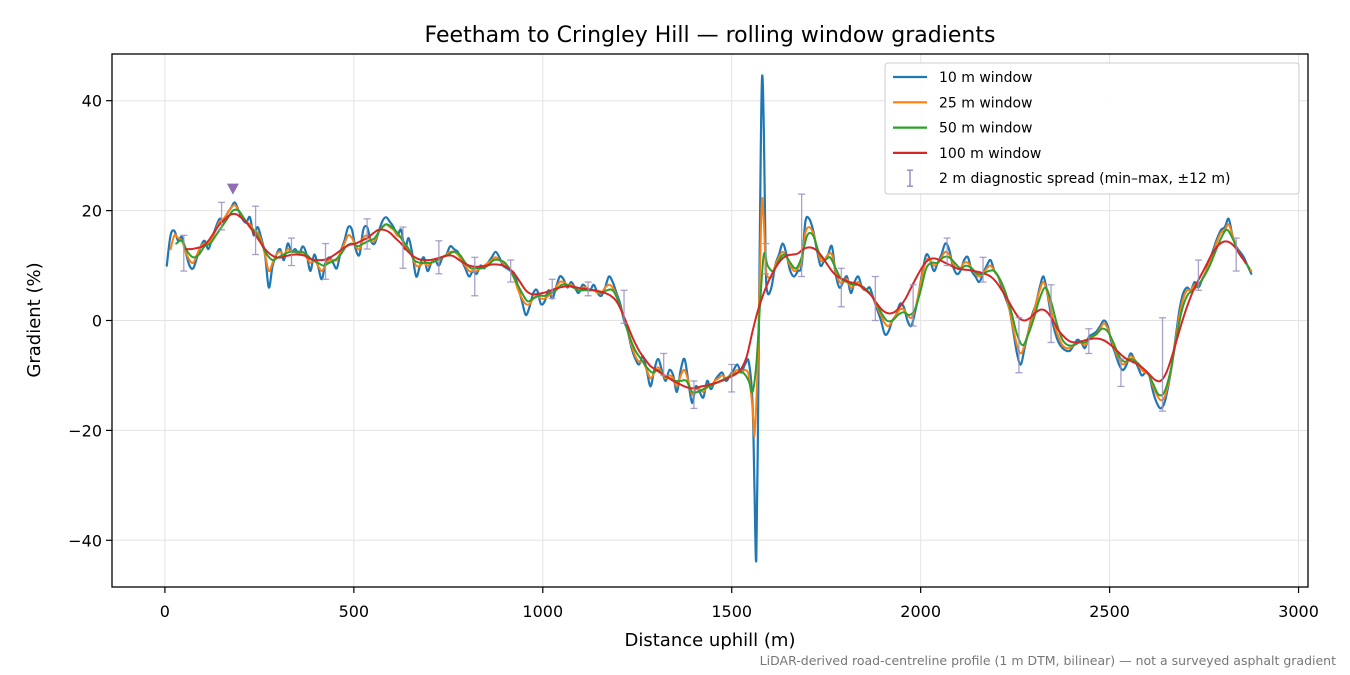 The width and height of the screenshot is (1350, 675). What do you see at coordinates (165, 611) in the screenshot?
I see `x-tick-label: 0` at bounding box center [165, 611].